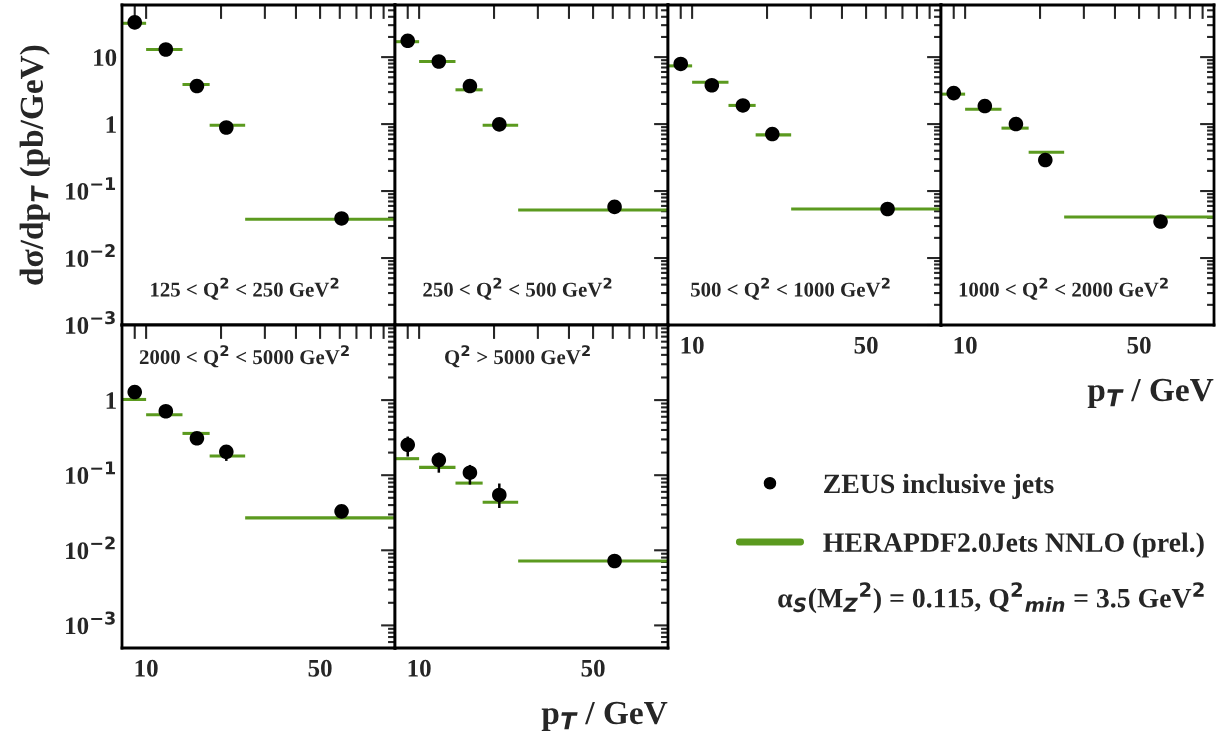  Describe the element at coordinates (1013, 545) in the screenshot. I see `legend-label: HERAPDF2.0Jets NNLO (prel.)` at that location.